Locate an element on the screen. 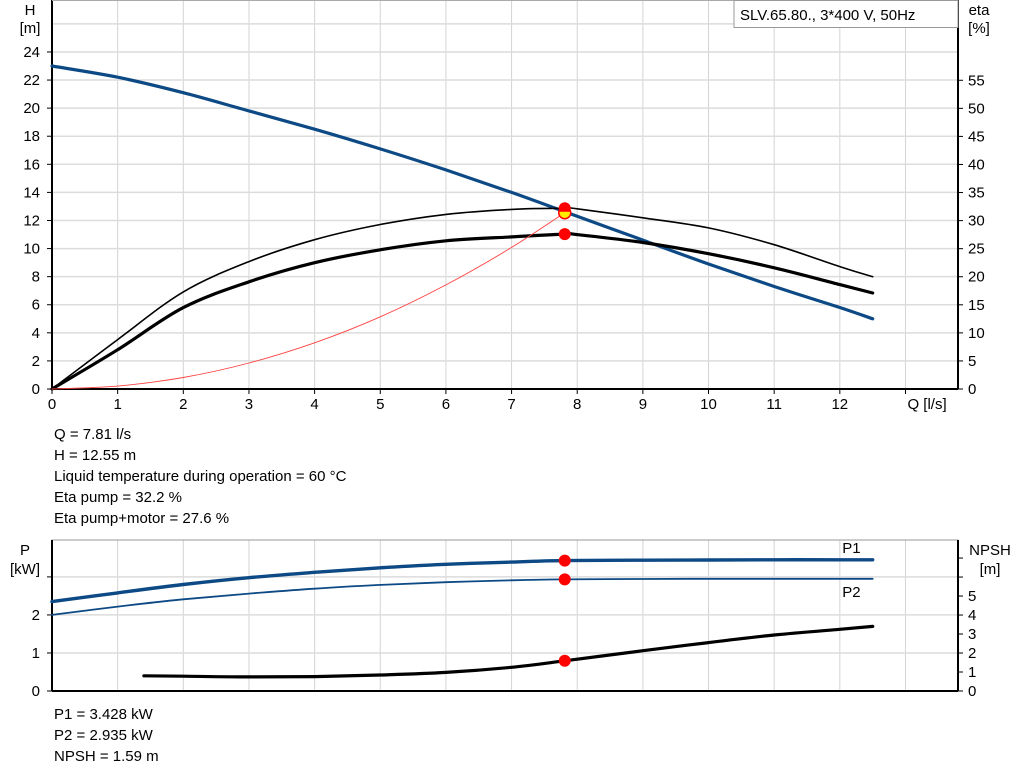 The image size is (1024, 781). y2-tick-label: 55 is located at coordinates (976, 80).